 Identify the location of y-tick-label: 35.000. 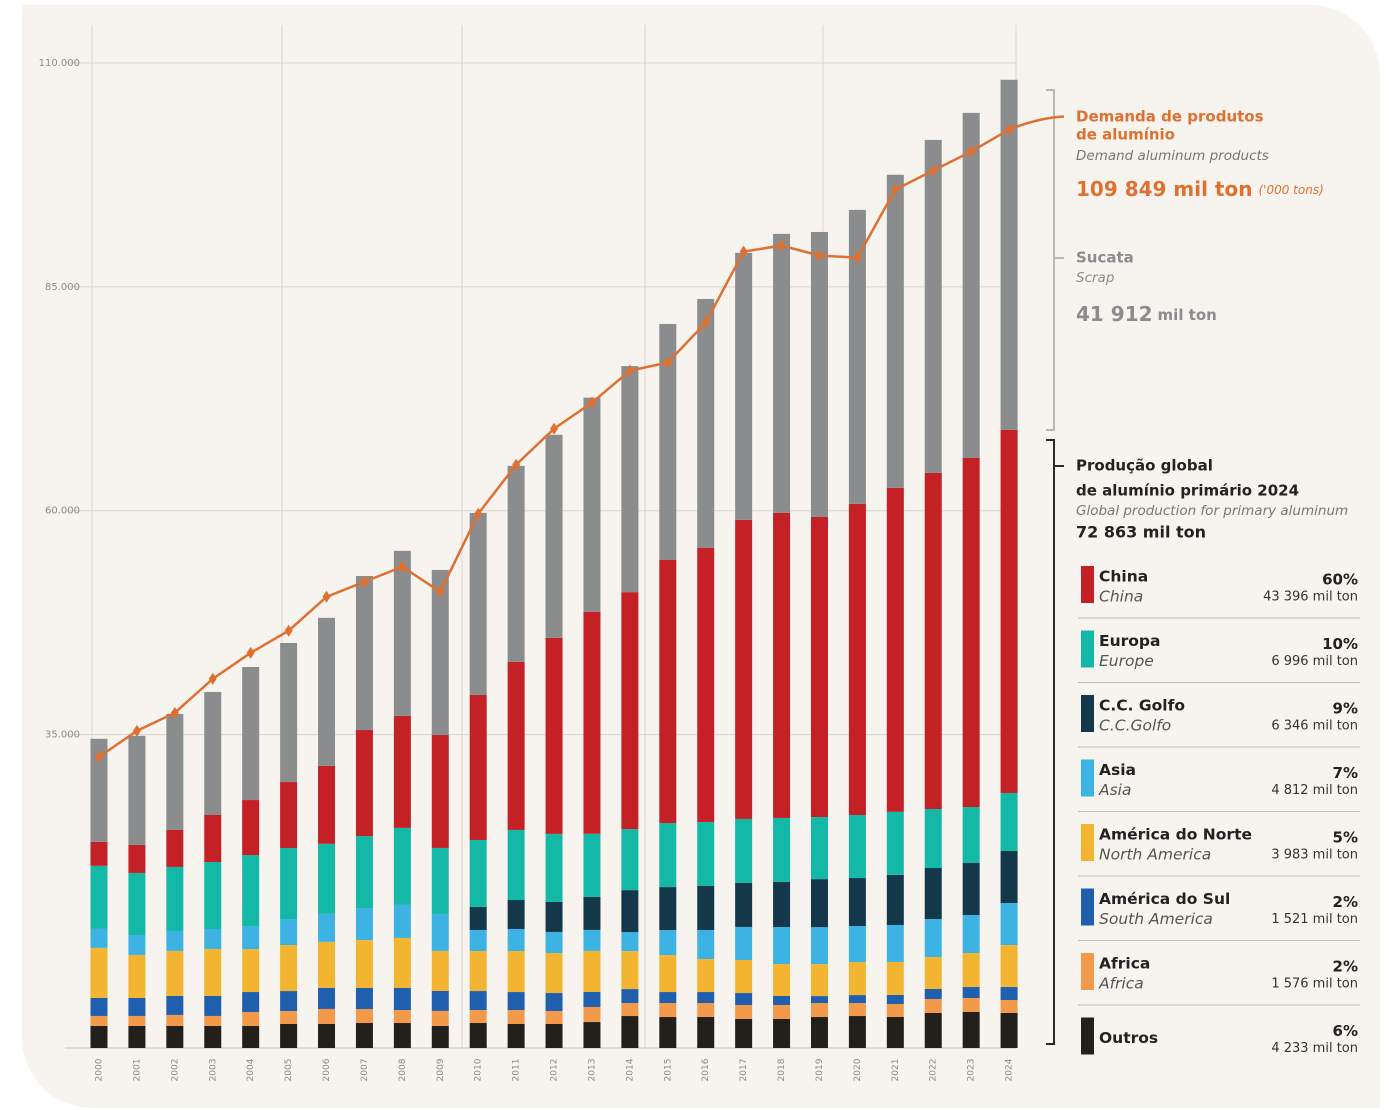
(62, 735).